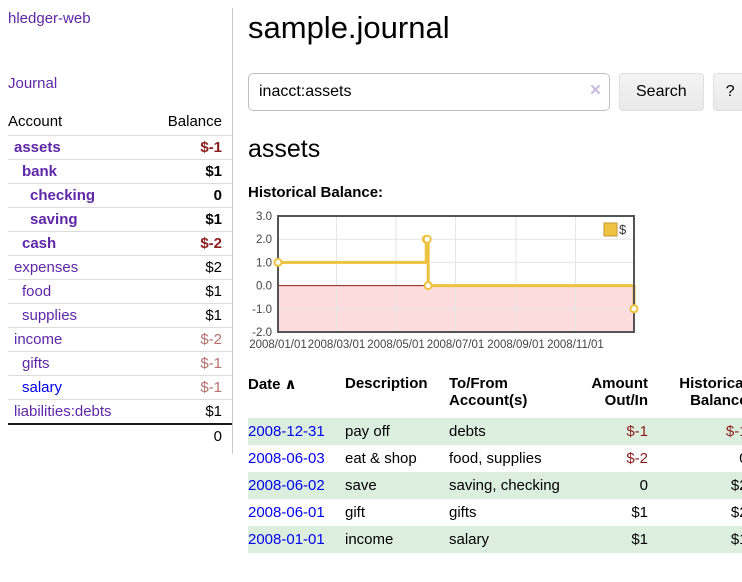 This screenshot has width=742, height=582. What do you see at coordinates (616, 485) in the screenshot?
I see `transaction-amount: 0` at bounding box center [616, 485].